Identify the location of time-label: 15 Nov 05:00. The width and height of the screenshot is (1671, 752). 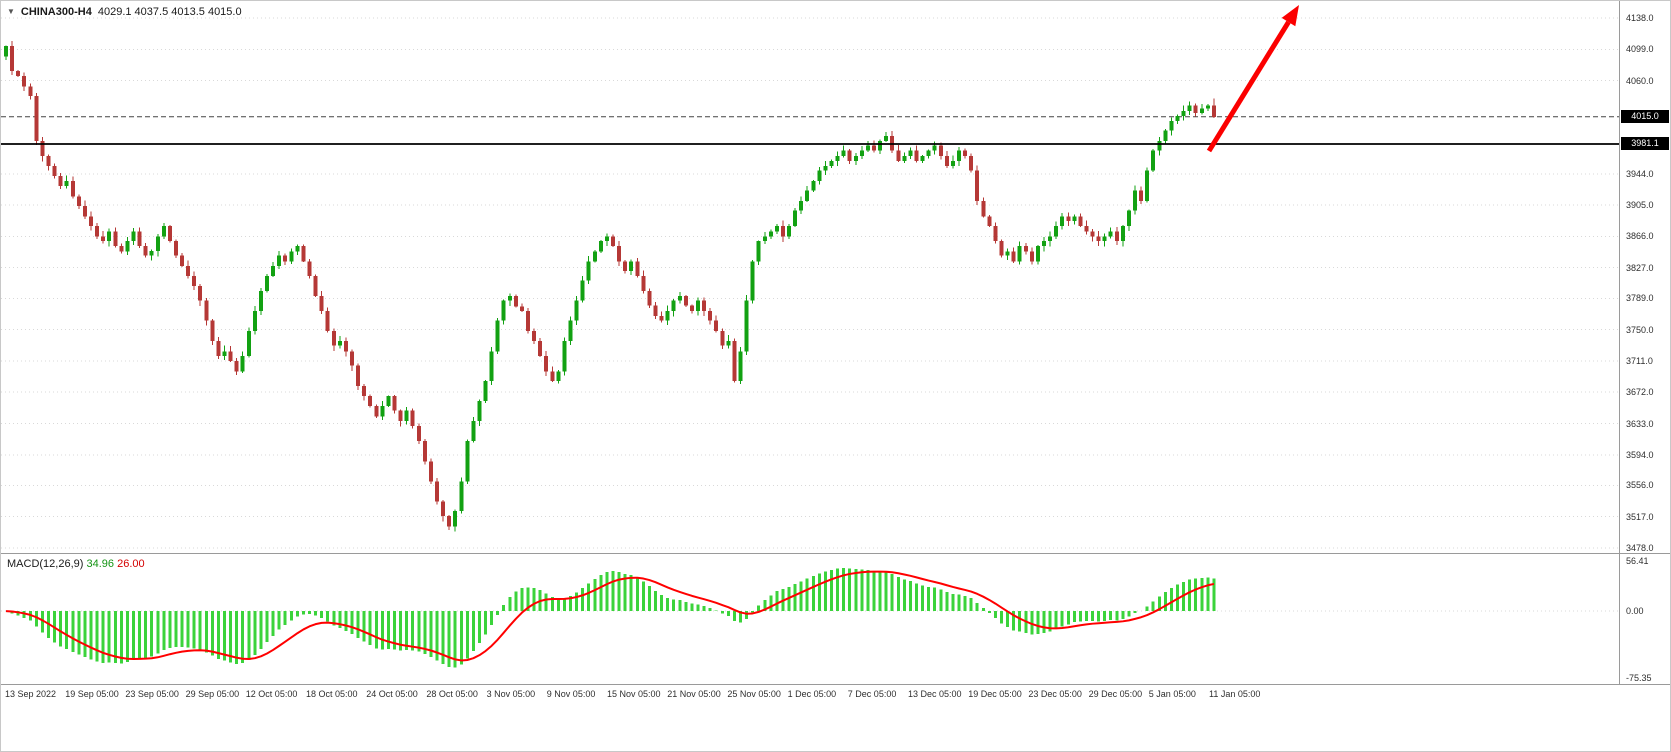
(634, 694).